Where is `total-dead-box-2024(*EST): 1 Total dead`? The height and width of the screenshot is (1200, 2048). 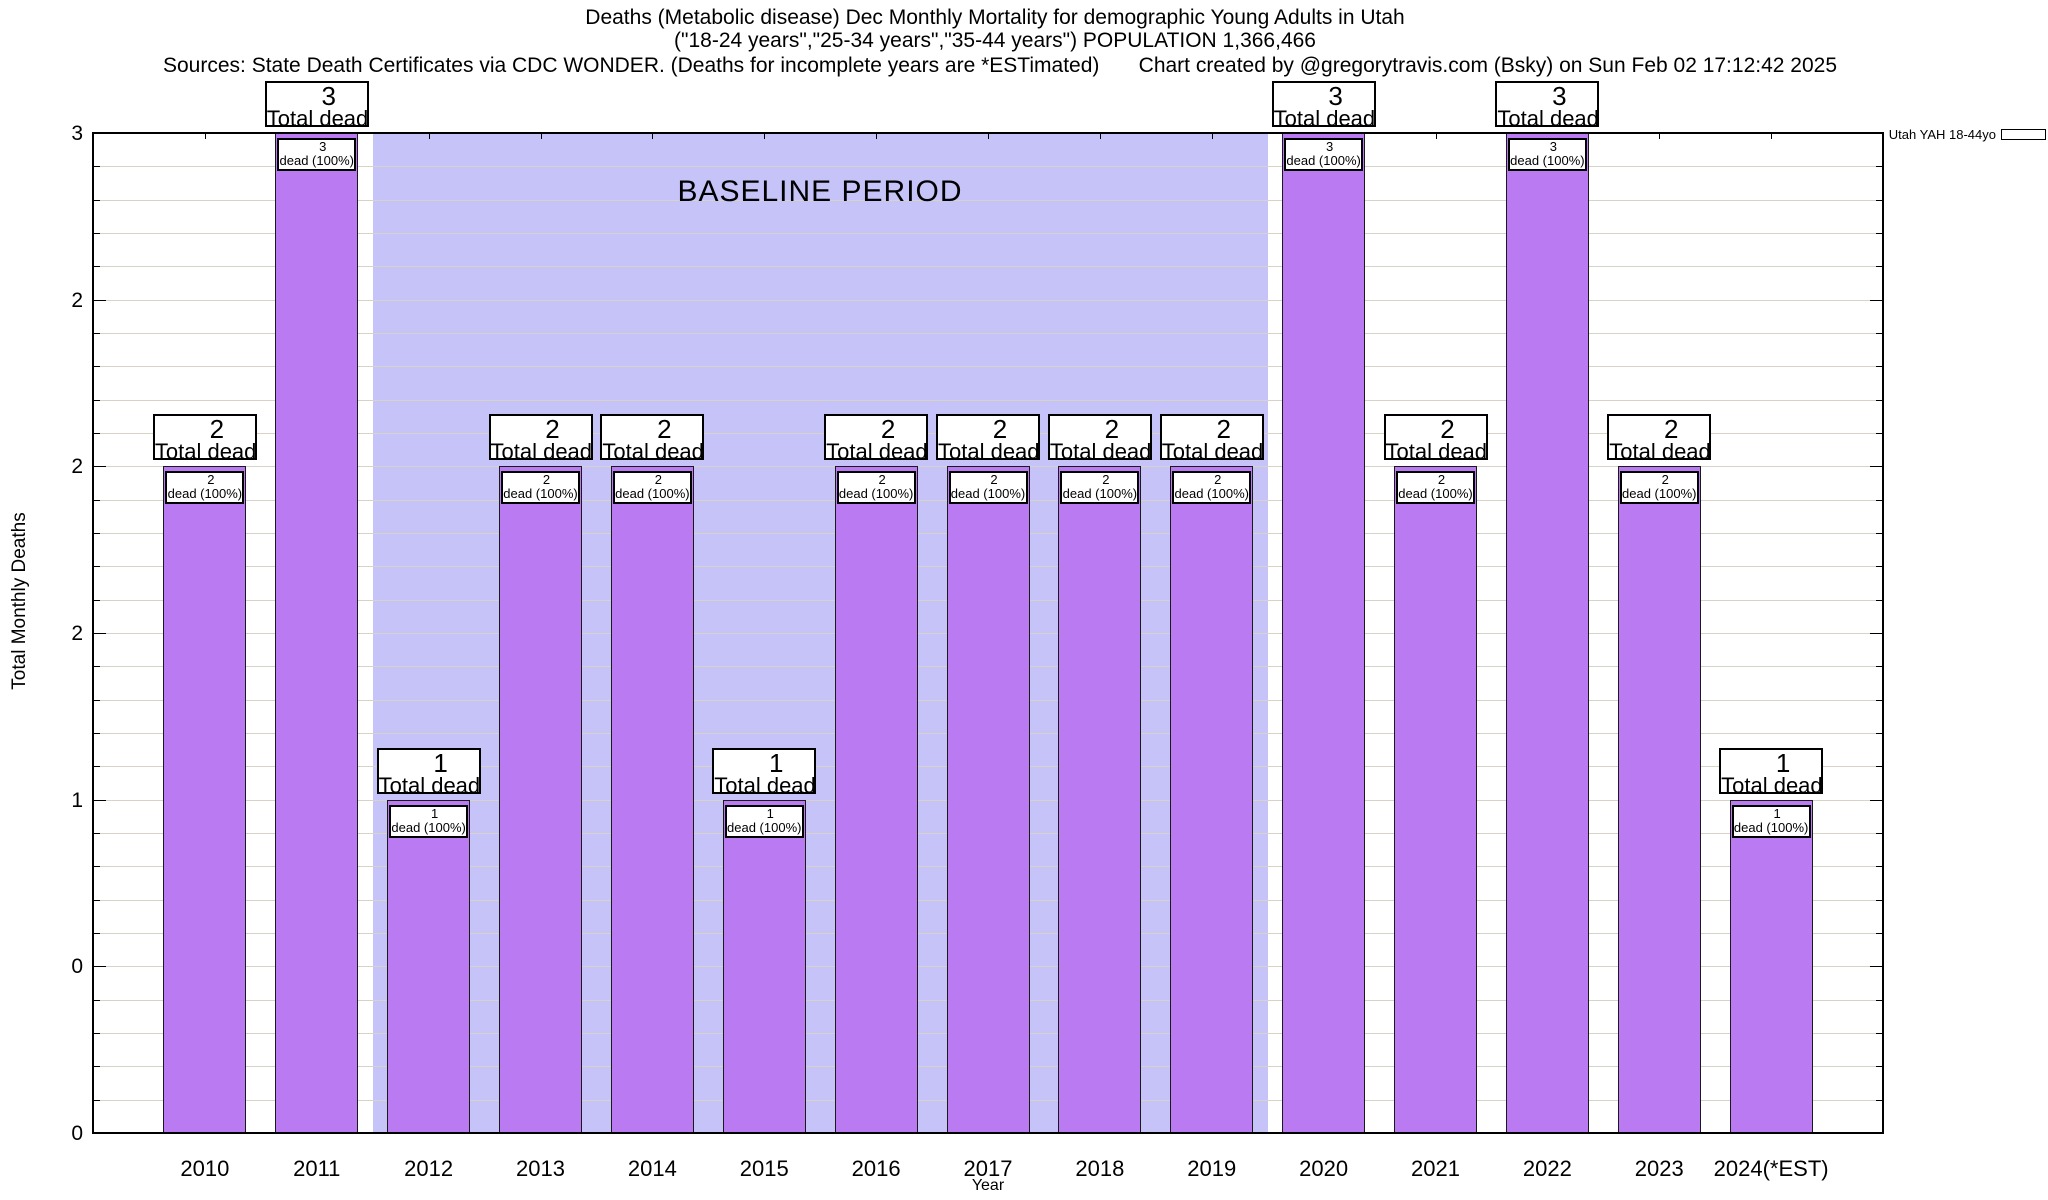 total-dead-box-2024(*EST): 1 Total dead is located at coordinates (1771, 772).